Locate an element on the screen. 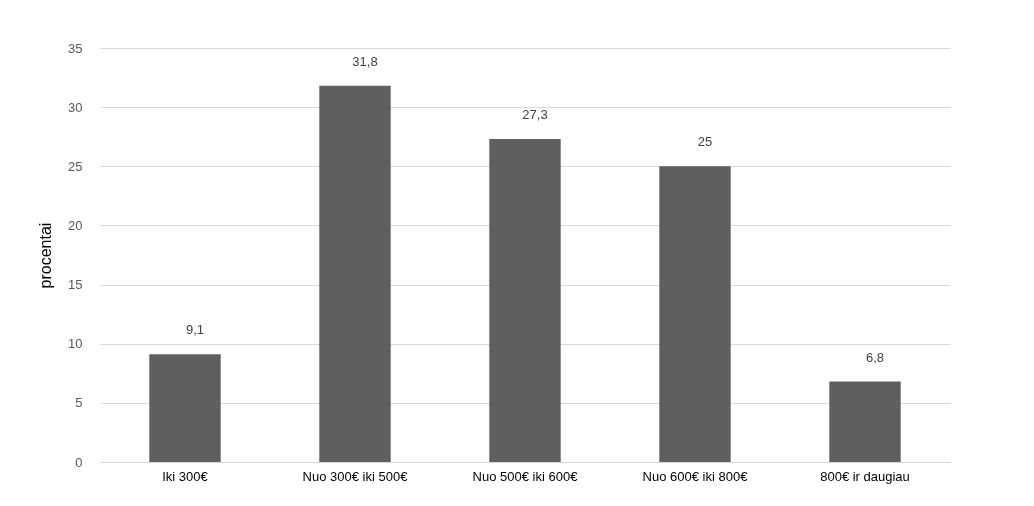 The width and height of the screenshot is (1034, 506). y-tick-label: 0 is located at coordinates (79, 462).